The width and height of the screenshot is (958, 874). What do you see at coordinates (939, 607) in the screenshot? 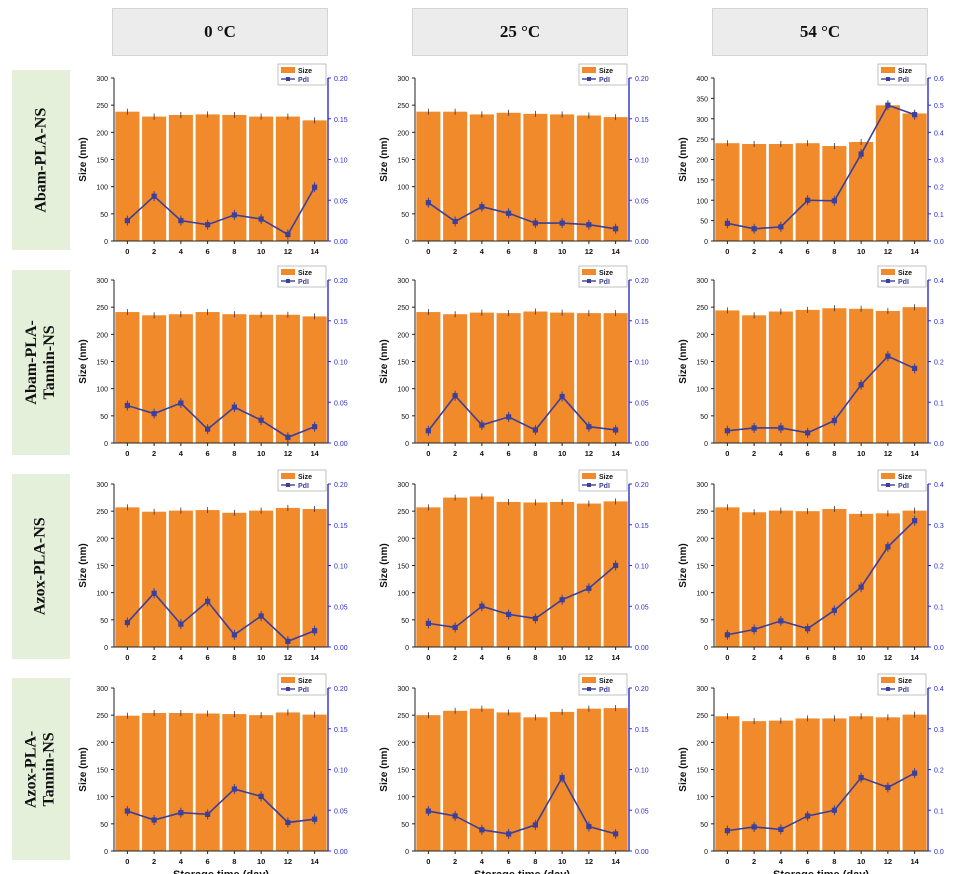
I see `y2-tick-label: 0.1` at bounding box center [939, 607].